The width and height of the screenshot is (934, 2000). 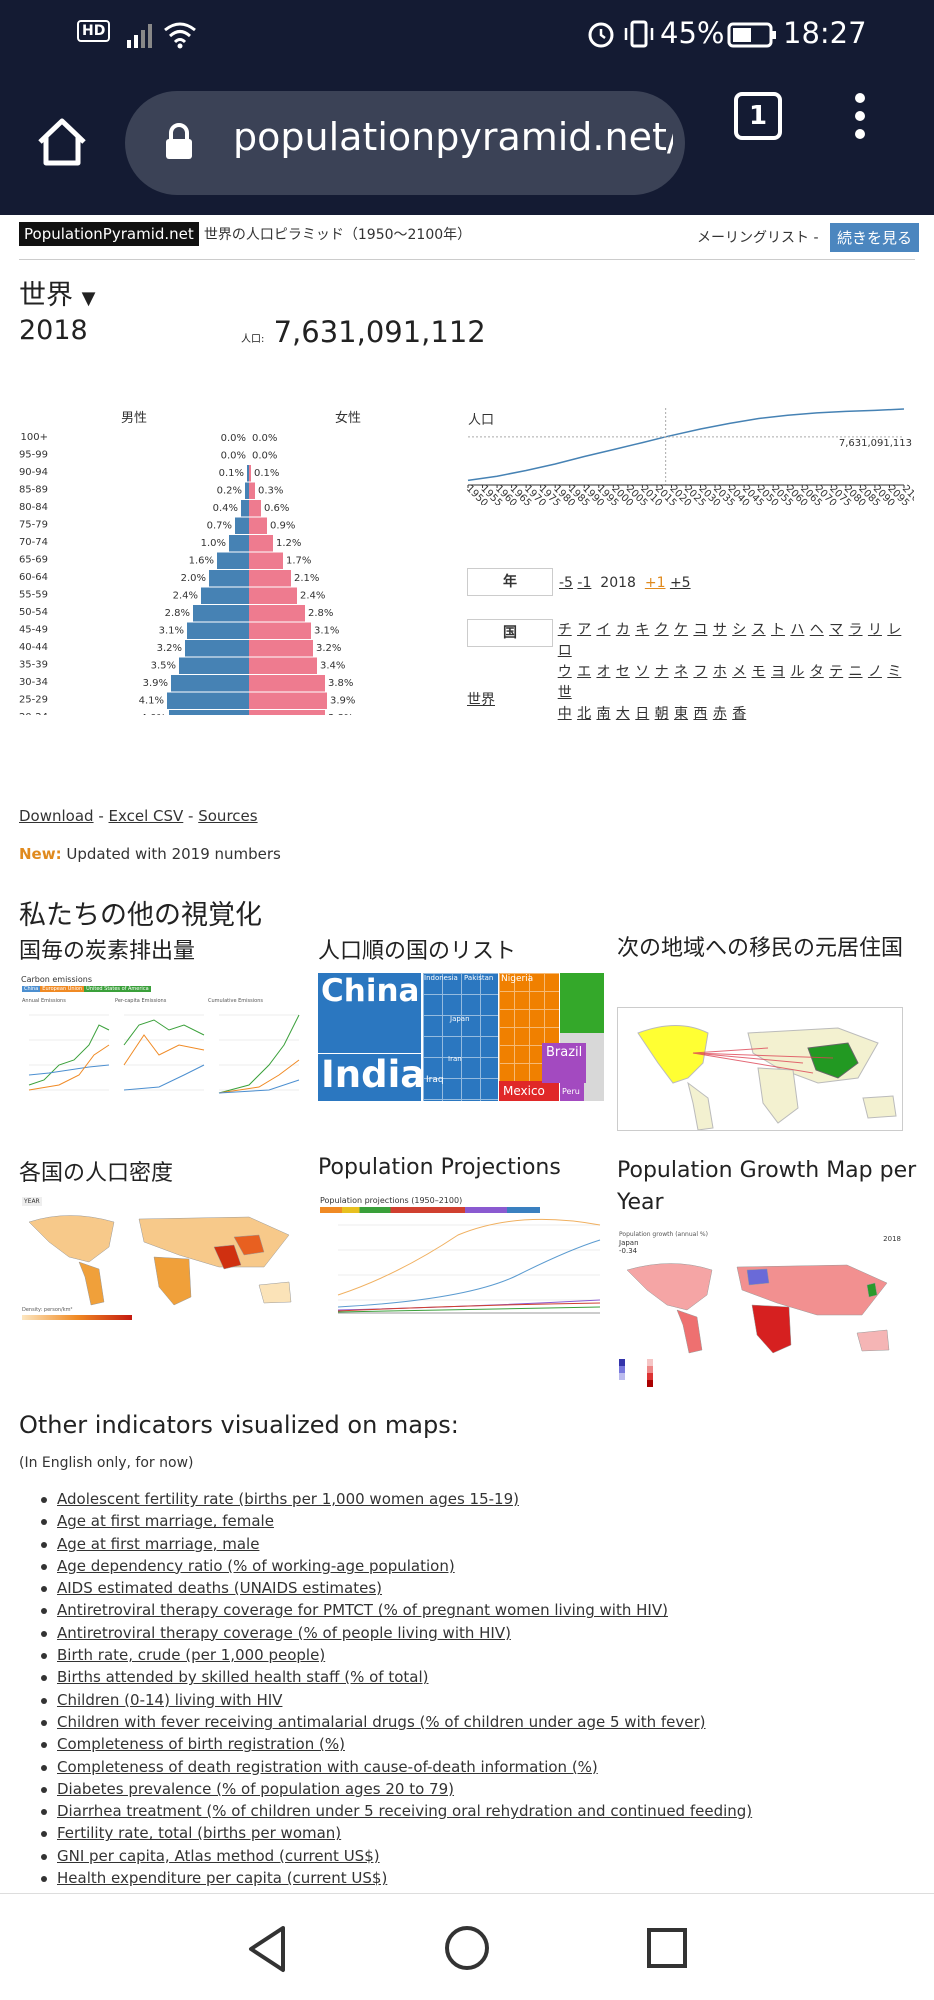 What do you see at coordinates (860, 116) in the screenshot?
I see `menu-kebab-icon` at bounding box center [860, 116].